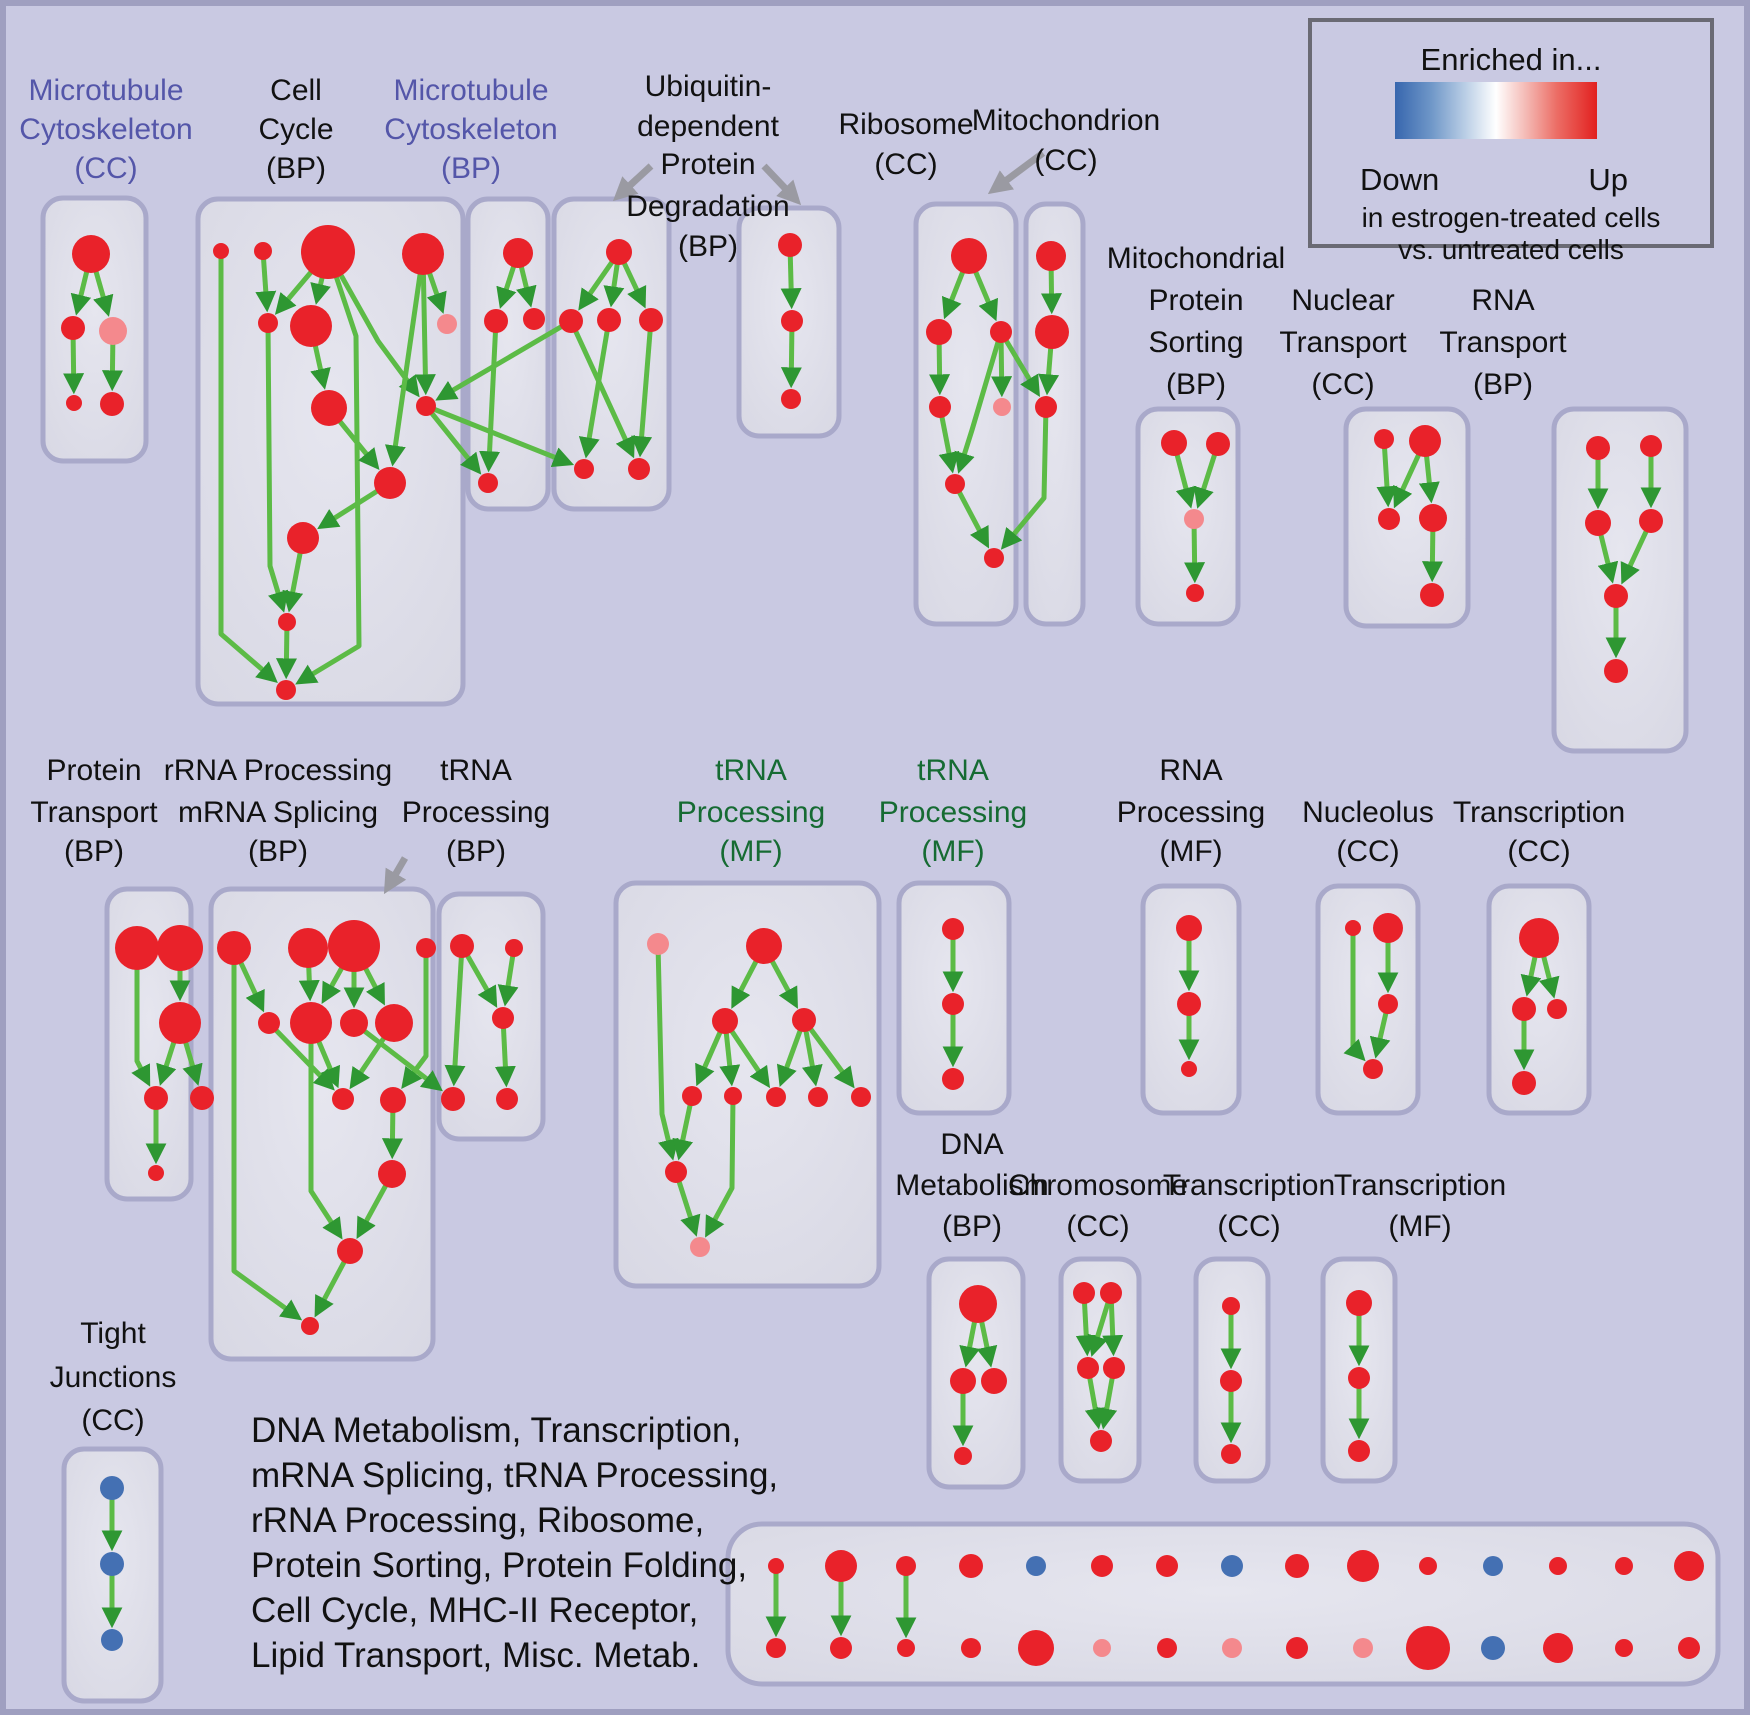 The height and width of the screenshot is (1715, 1750). I want to click on go-term-node-chr, so click(1114, 1368).